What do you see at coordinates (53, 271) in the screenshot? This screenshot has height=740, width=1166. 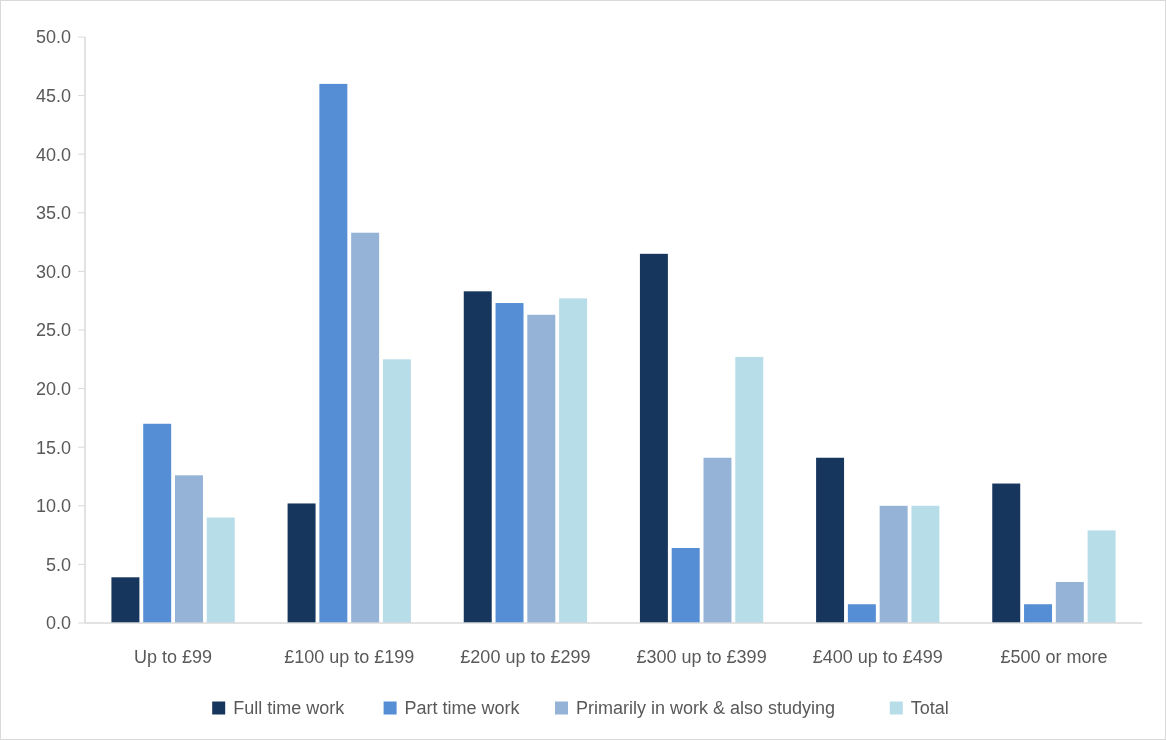 I see `y-tick-label: 30.0` at bounding box center [53, 271].